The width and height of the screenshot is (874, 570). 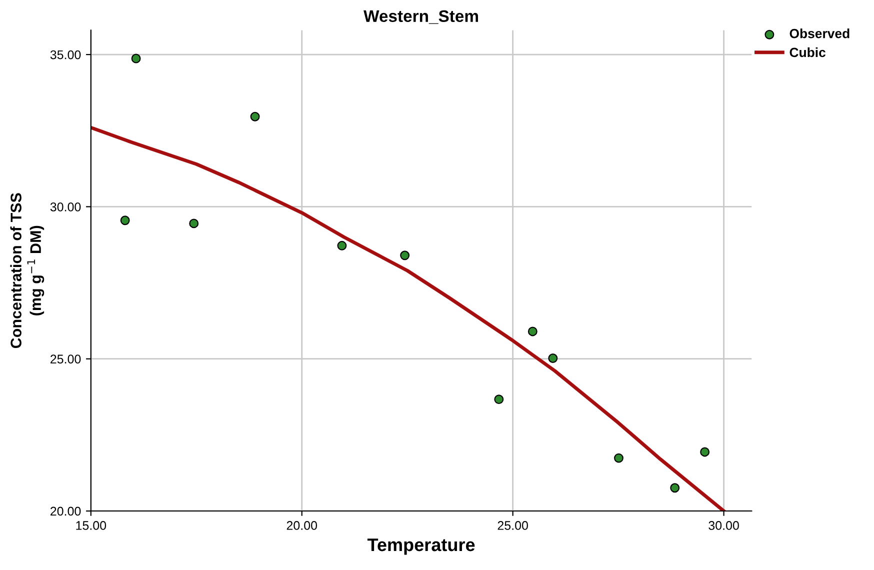 What do you see at coordinates (808, 52) in the screenshot?
I see `legend-label: Cubic` at bounding box center [808, 52].